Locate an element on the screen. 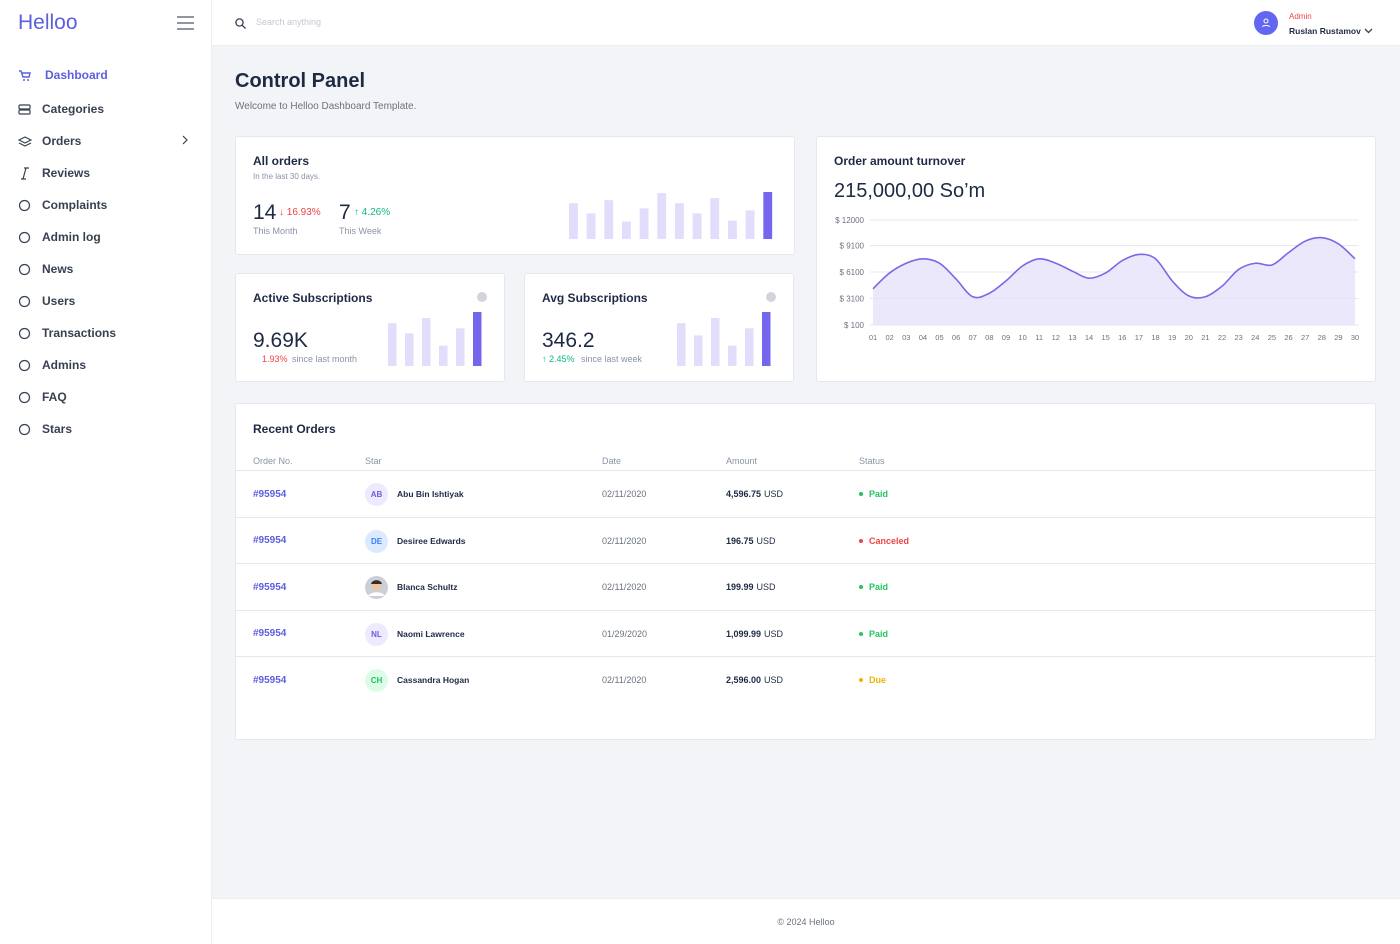  nav-label: Dashboard is located at coordinates (76, 75).